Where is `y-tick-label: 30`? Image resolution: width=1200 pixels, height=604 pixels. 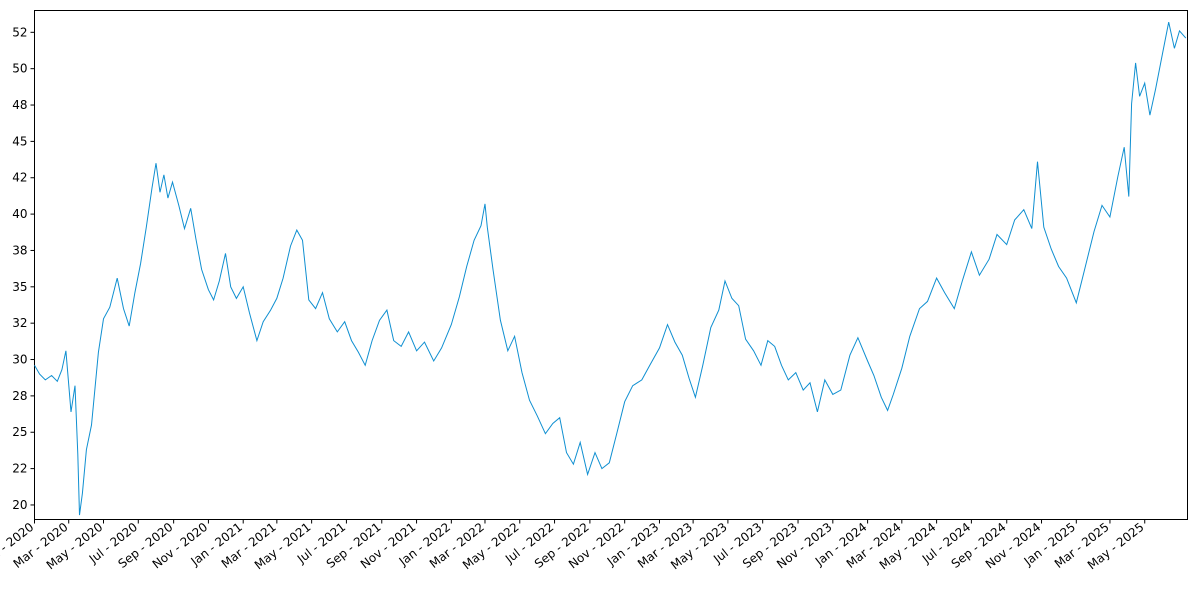
y-tick-label: 30 is located at coordinates (19, 360).